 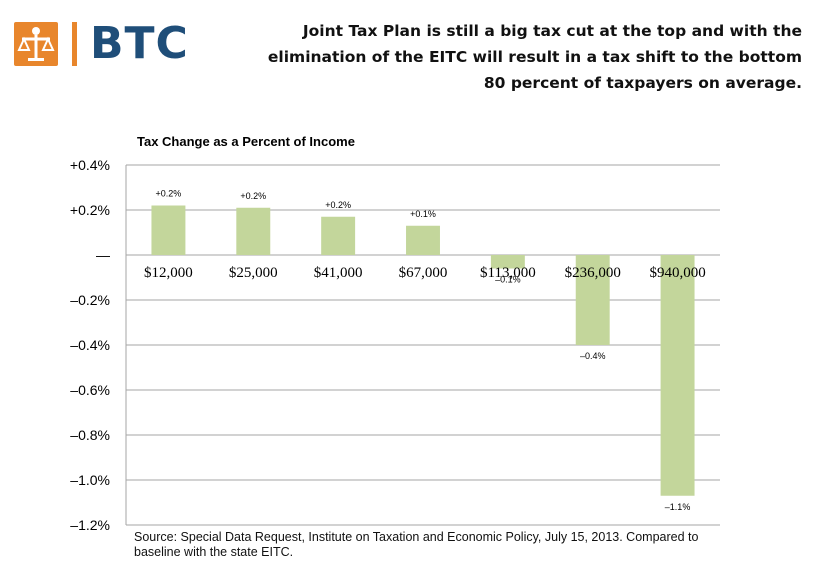 I want to click on y-tick-label: +0.2%, so click(x=90, y=210).